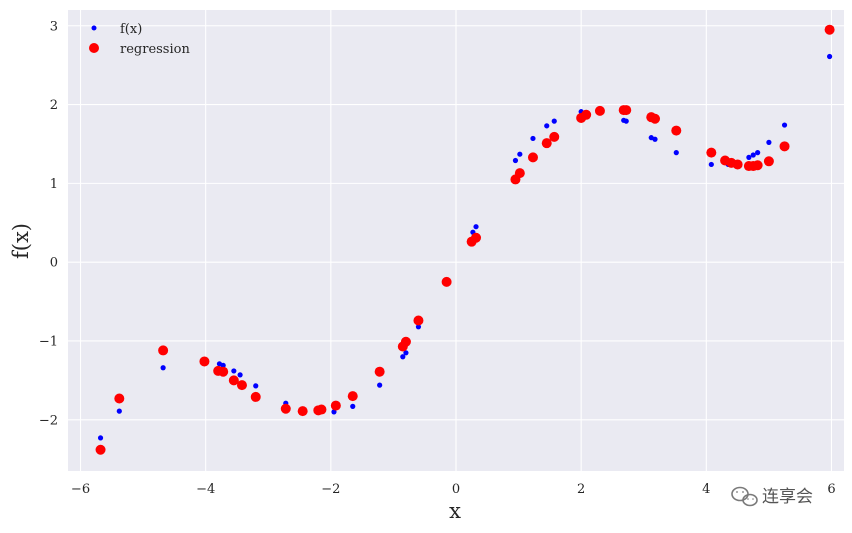 This screenshot has width=852, height=533. Describe the element at coordinates (54, 263) in the screenshot. I see `y-tick-label: 0` at that location.